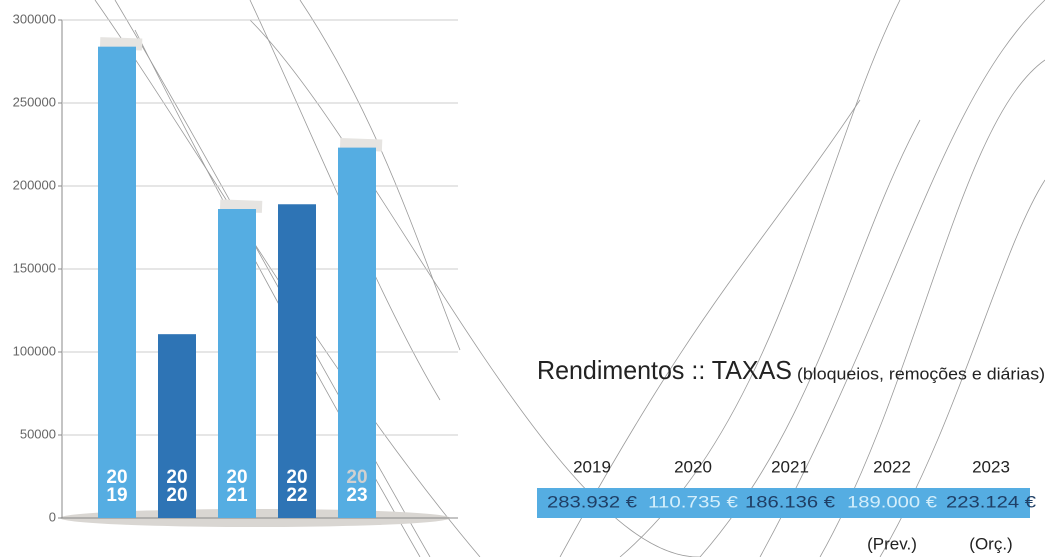  I want to click on bar-year-label: 22, so click(296, 495).